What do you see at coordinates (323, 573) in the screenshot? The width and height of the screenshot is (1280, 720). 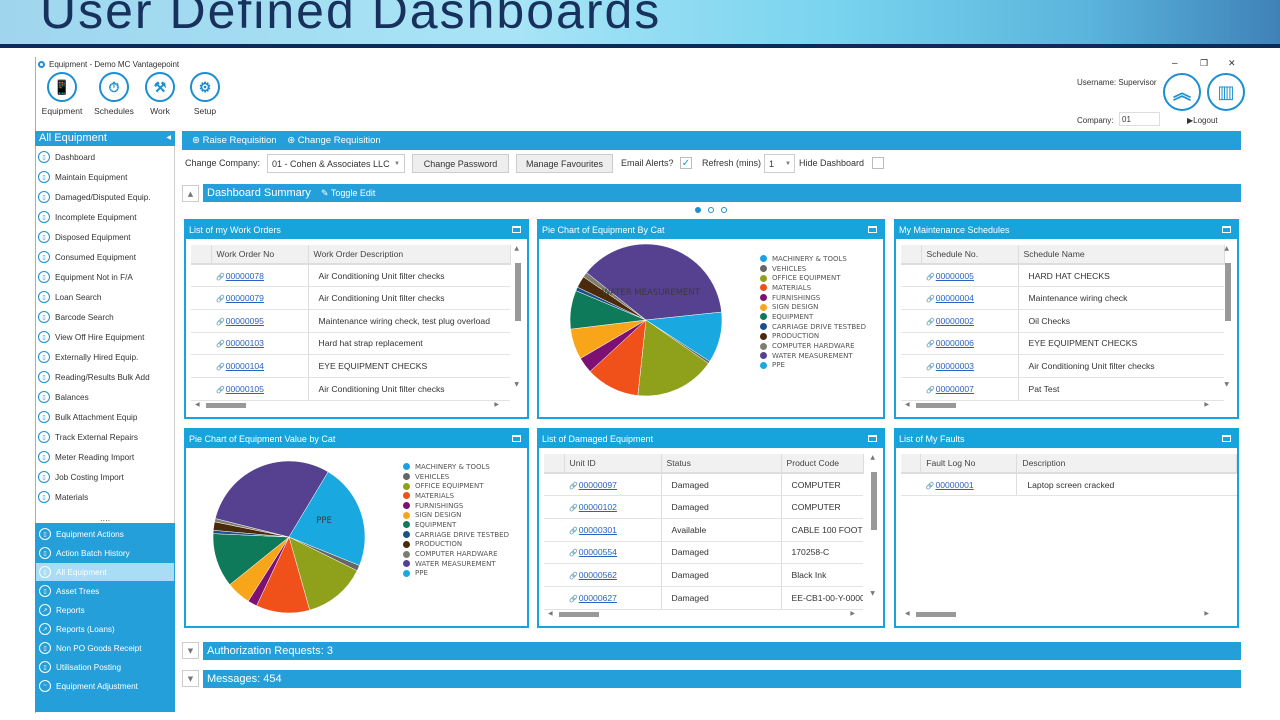 I see `pie-slice-office-equipment` at bounding box center [323, 573].